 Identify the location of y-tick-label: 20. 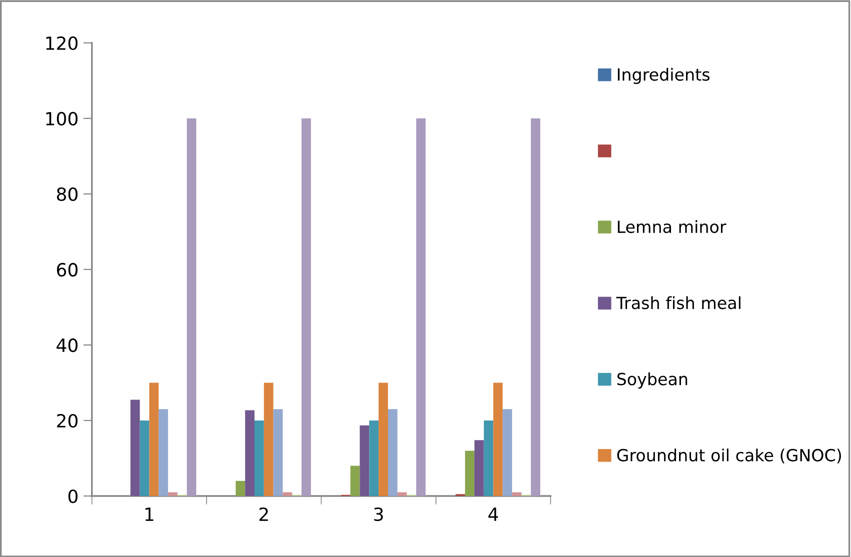
(67, 421).